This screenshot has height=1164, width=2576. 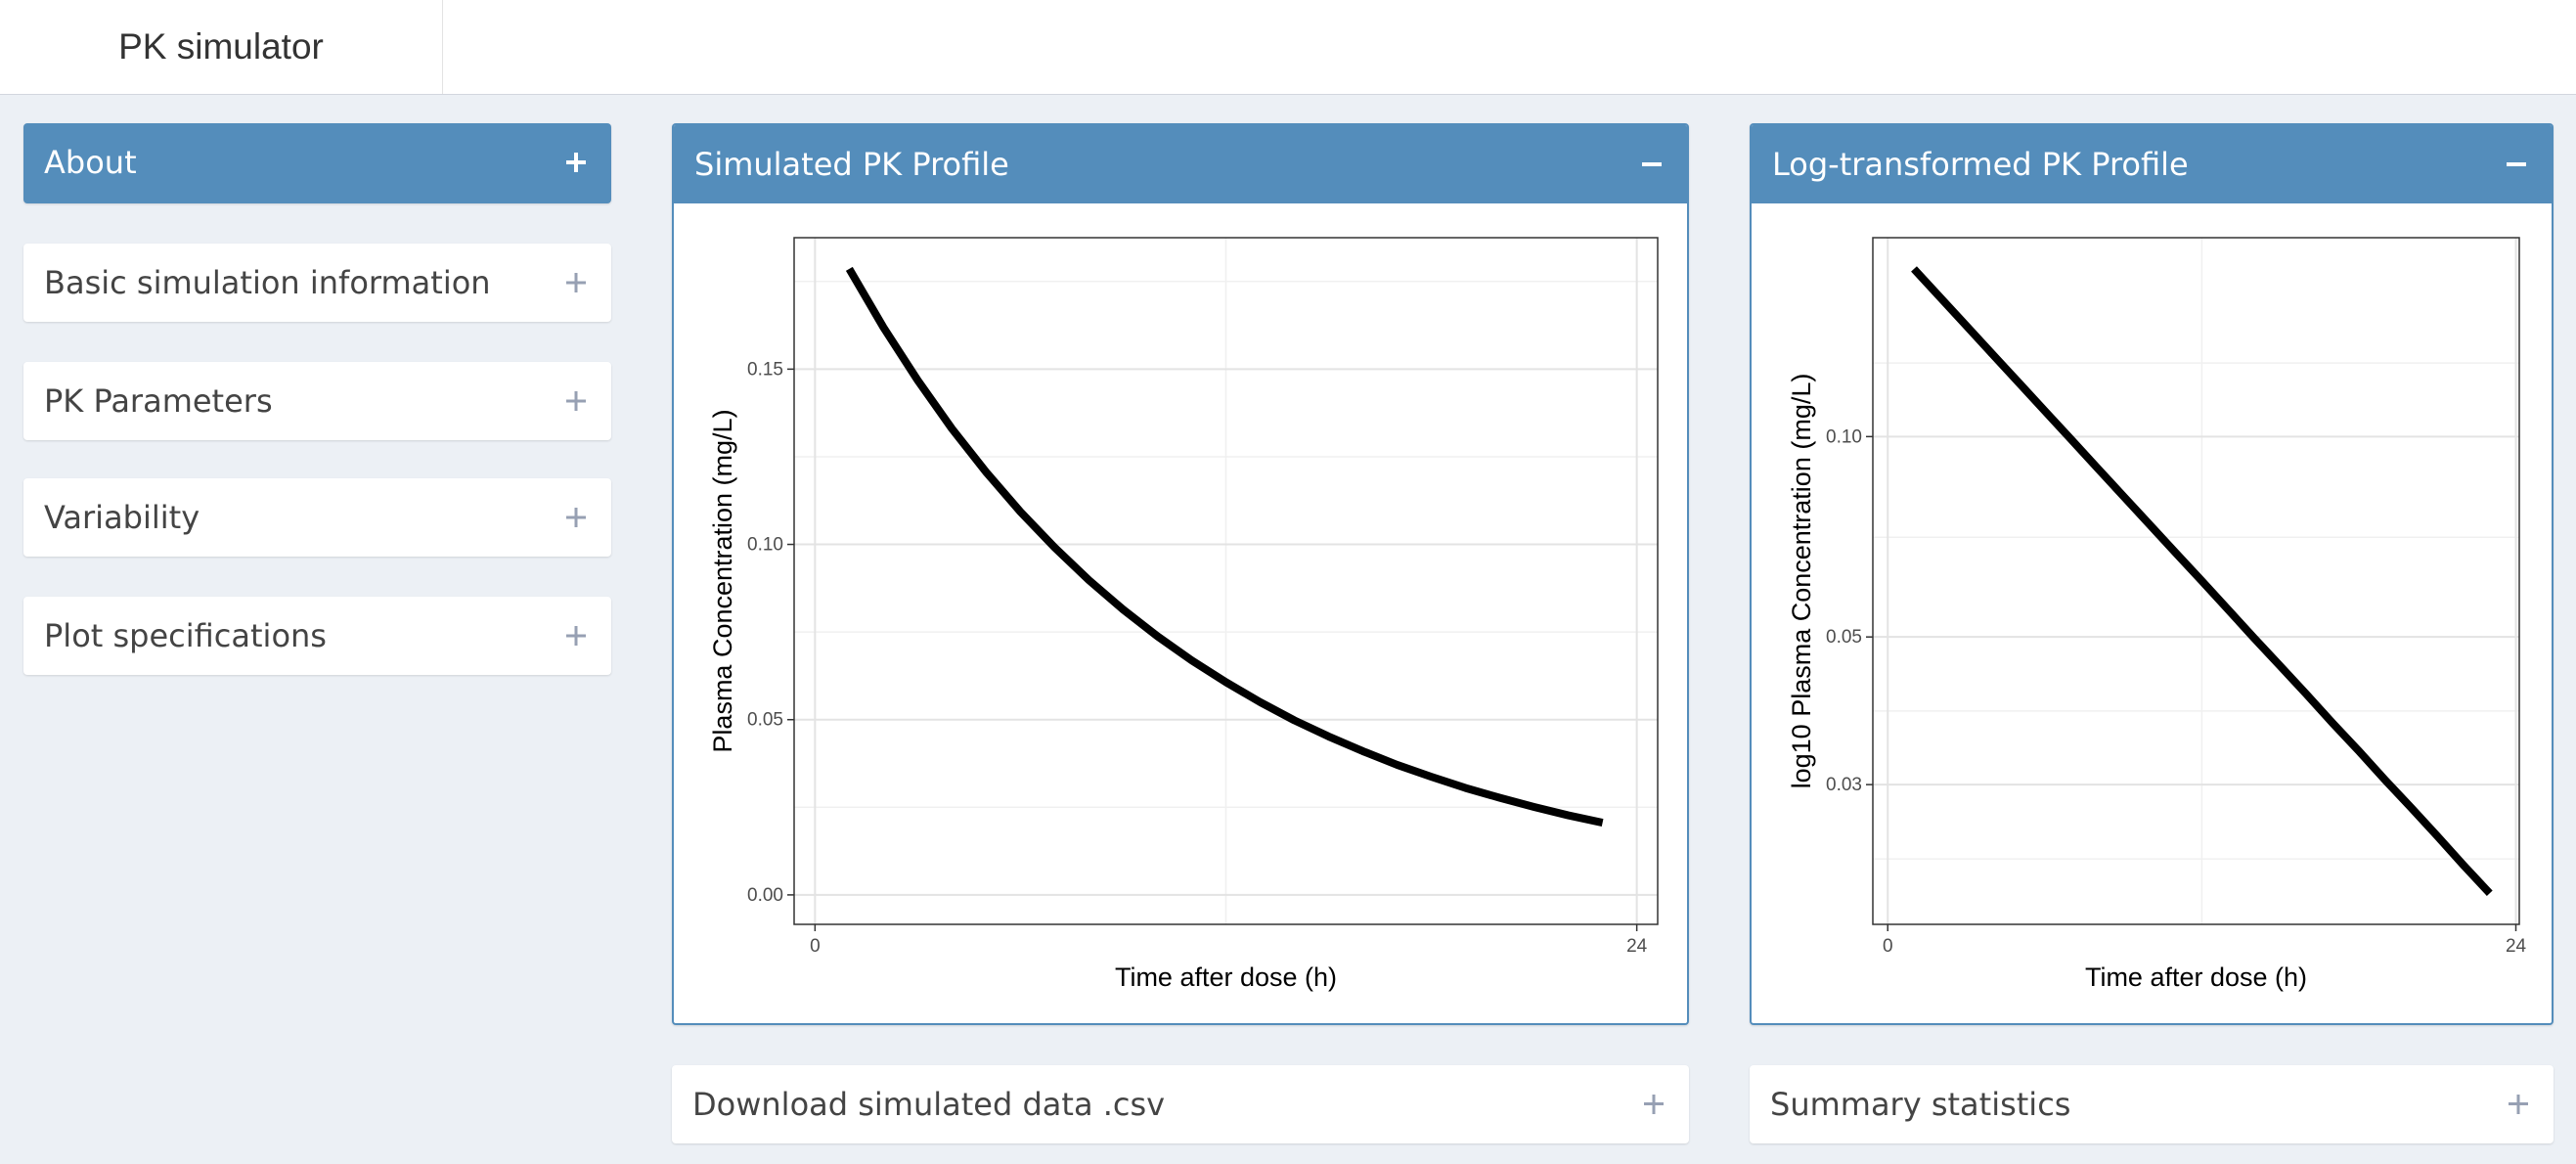 I want to click on box-title: Basic simulation information, so click(x=267, y=282).